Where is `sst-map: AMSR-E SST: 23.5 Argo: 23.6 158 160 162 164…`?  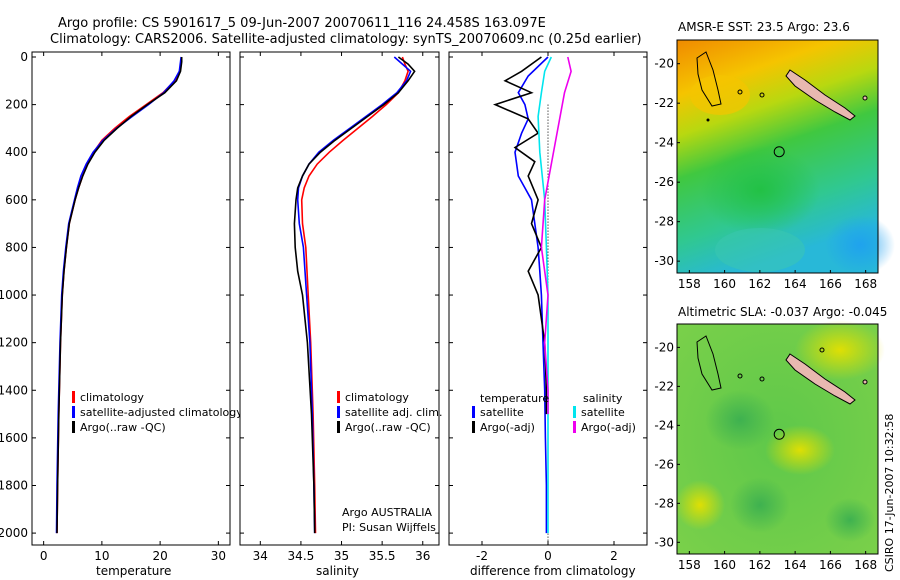 sst-map: AMSR-E SST: 23.5 Argo: 23.6 158 160 162 164… is located at coordinates (774, 155).